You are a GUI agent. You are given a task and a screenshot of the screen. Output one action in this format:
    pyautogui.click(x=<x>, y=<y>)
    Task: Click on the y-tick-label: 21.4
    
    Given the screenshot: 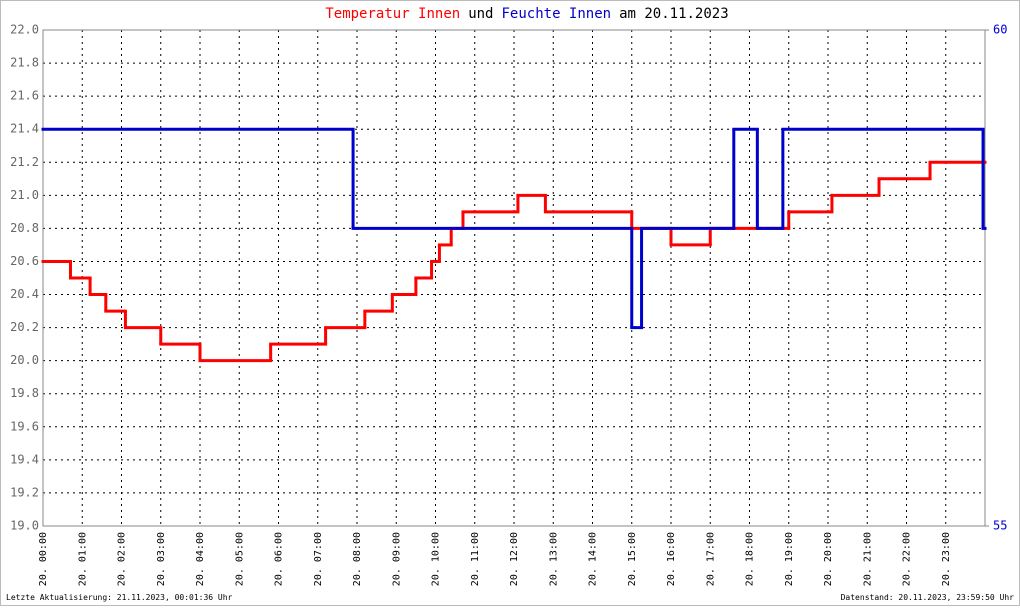 What is the action you would take?
    pyautogui.click(x=24, y=129)
    